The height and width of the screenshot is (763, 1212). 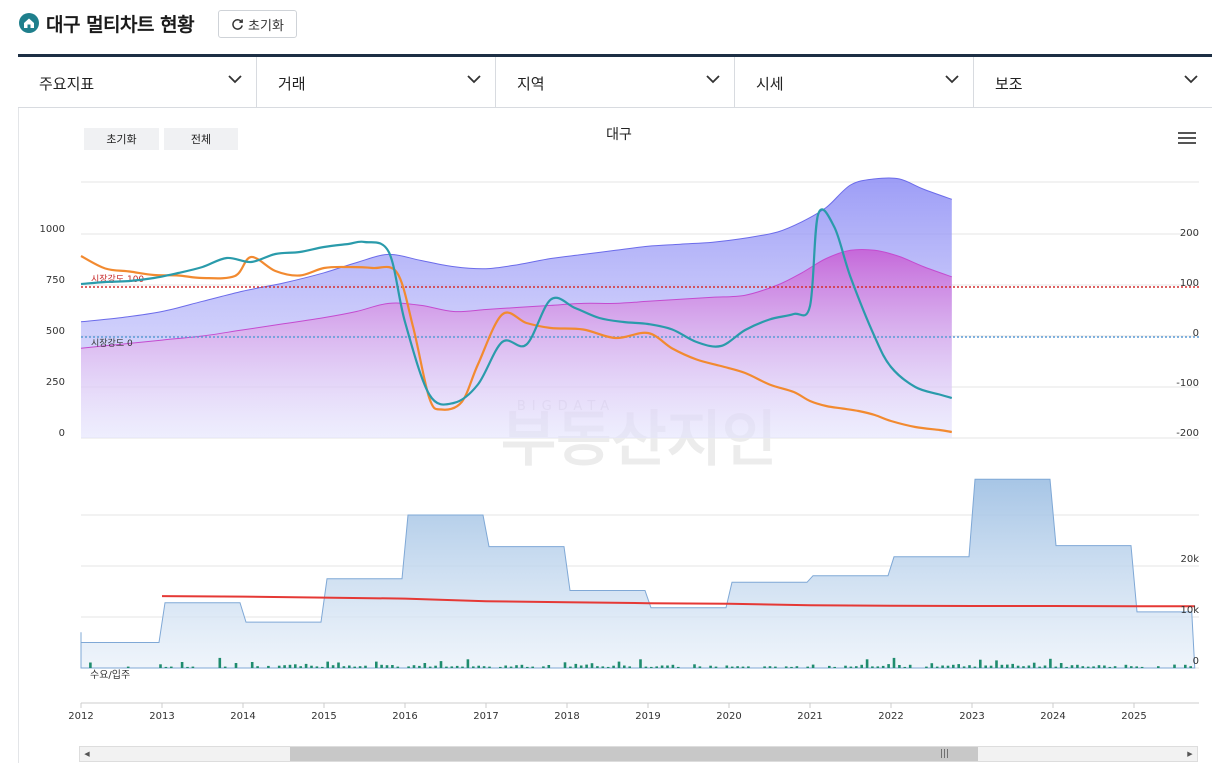 I want to click on tab-transaction: 거래, so click(x=376, y=82).